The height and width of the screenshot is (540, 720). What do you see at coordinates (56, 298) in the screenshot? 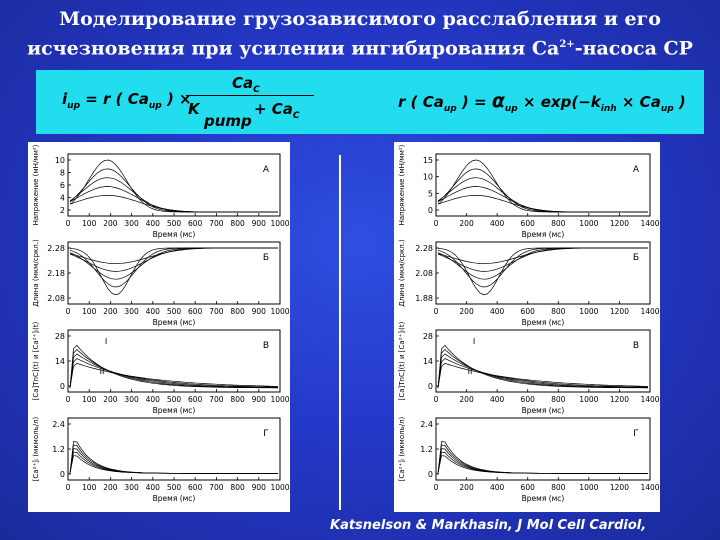
I see `y-tick-label: 2.08` at bounding box center [56, 298].